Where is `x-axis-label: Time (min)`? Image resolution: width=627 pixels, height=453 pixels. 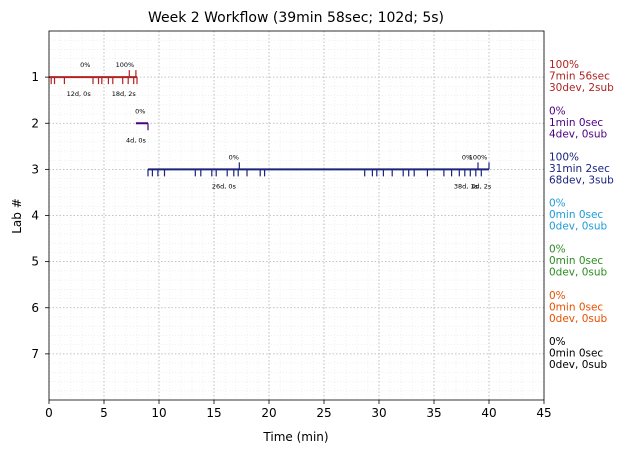 x-axis-label: Time (min) is located at coordinates (295, 437).